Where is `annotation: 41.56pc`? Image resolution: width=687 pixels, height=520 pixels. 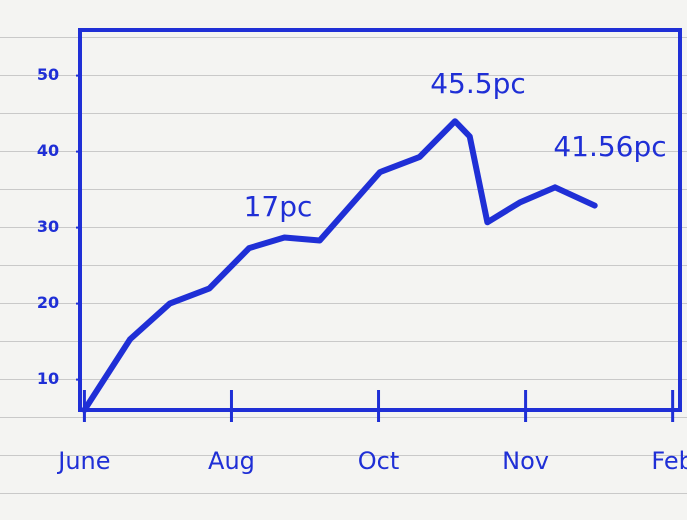
annotation: 41.56pc is located at coordinates (609, 146).